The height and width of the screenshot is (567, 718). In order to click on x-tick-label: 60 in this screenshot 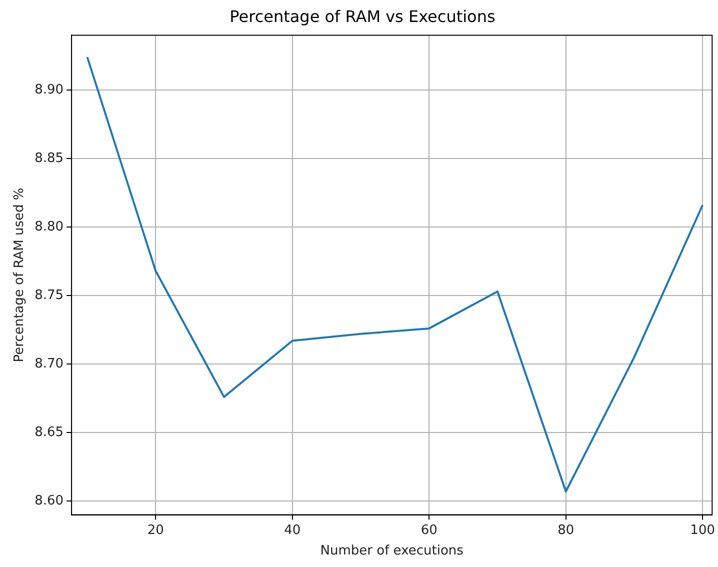, I will do `click(429, 530)`.